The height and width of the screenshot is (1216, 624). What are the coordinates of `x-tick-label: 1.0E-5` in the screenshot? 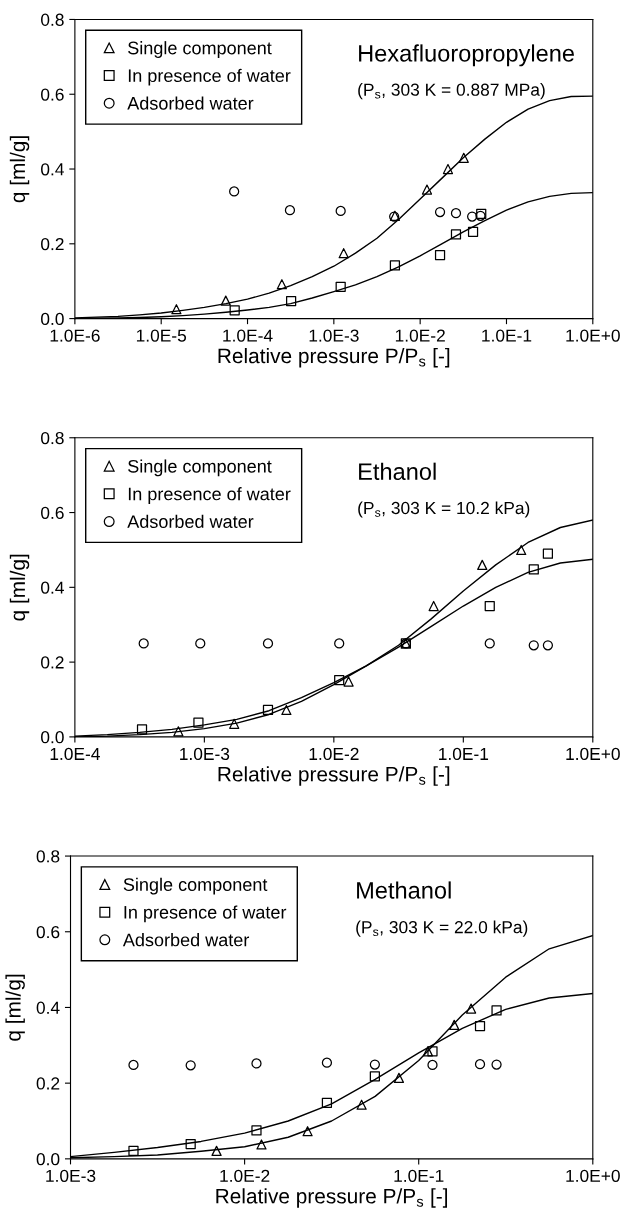 It's located at (161, 335).